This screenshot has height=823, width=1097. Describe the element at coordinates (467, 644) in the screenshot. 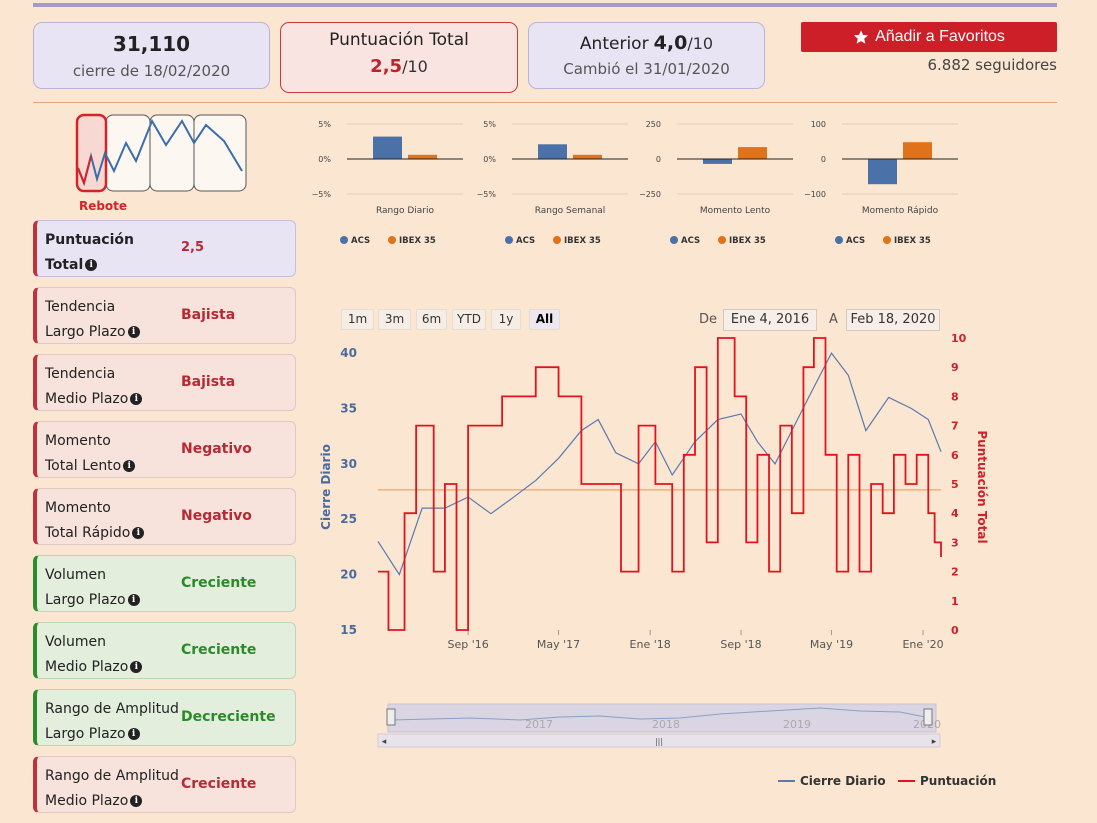

I see `x-tick-label: Sep '16` at that location.